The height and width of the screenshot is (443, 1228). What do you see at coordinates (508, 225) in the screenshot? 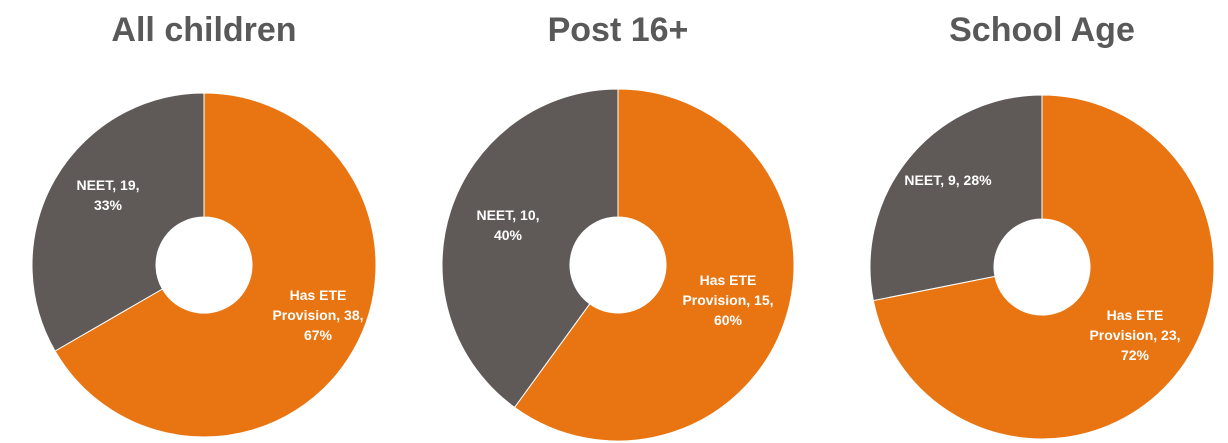
I see `data-label: NEET, 10, 40%` at bounding box center [508, 225].